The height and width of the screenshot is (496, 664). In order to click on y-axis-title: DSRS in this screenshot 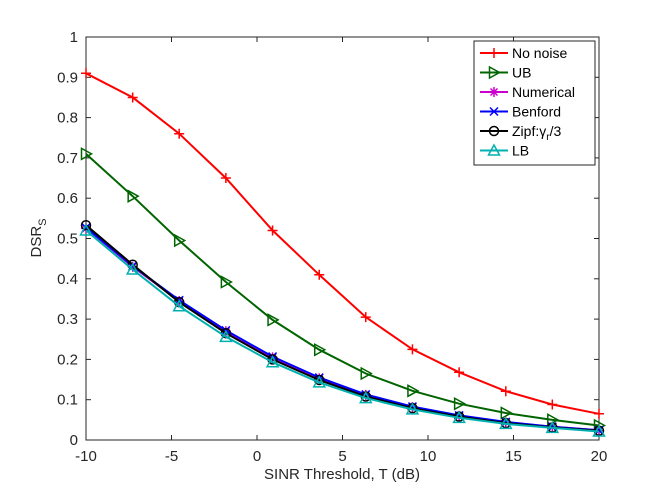, I will do `click(38, 237)`.